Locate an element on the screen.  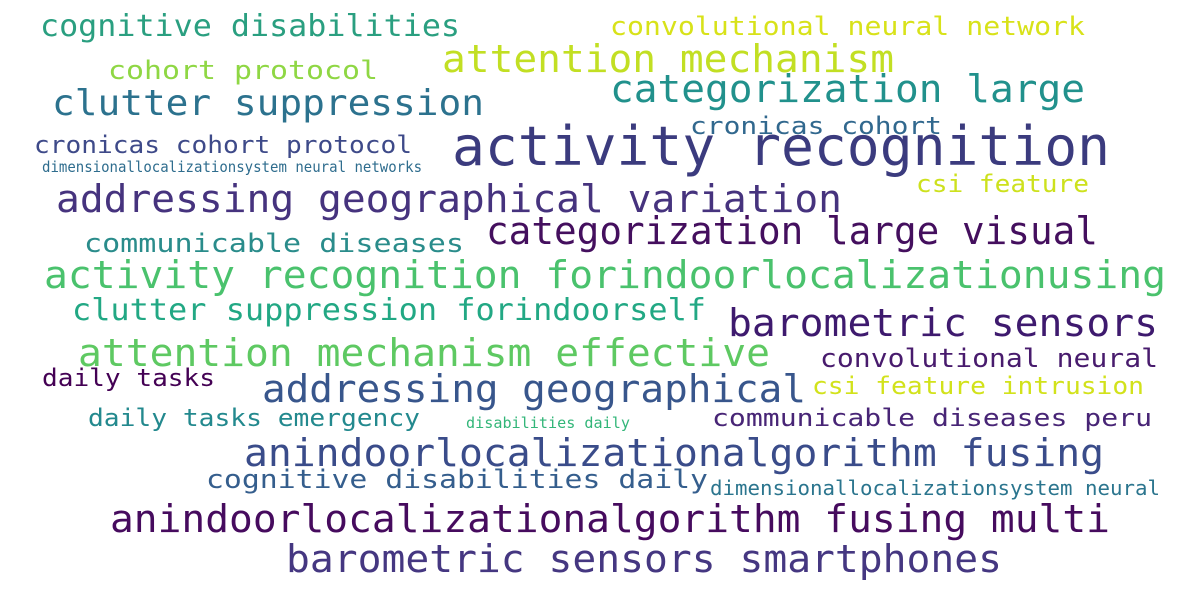
word: addressing geographical is located at coordinates (534, 389).